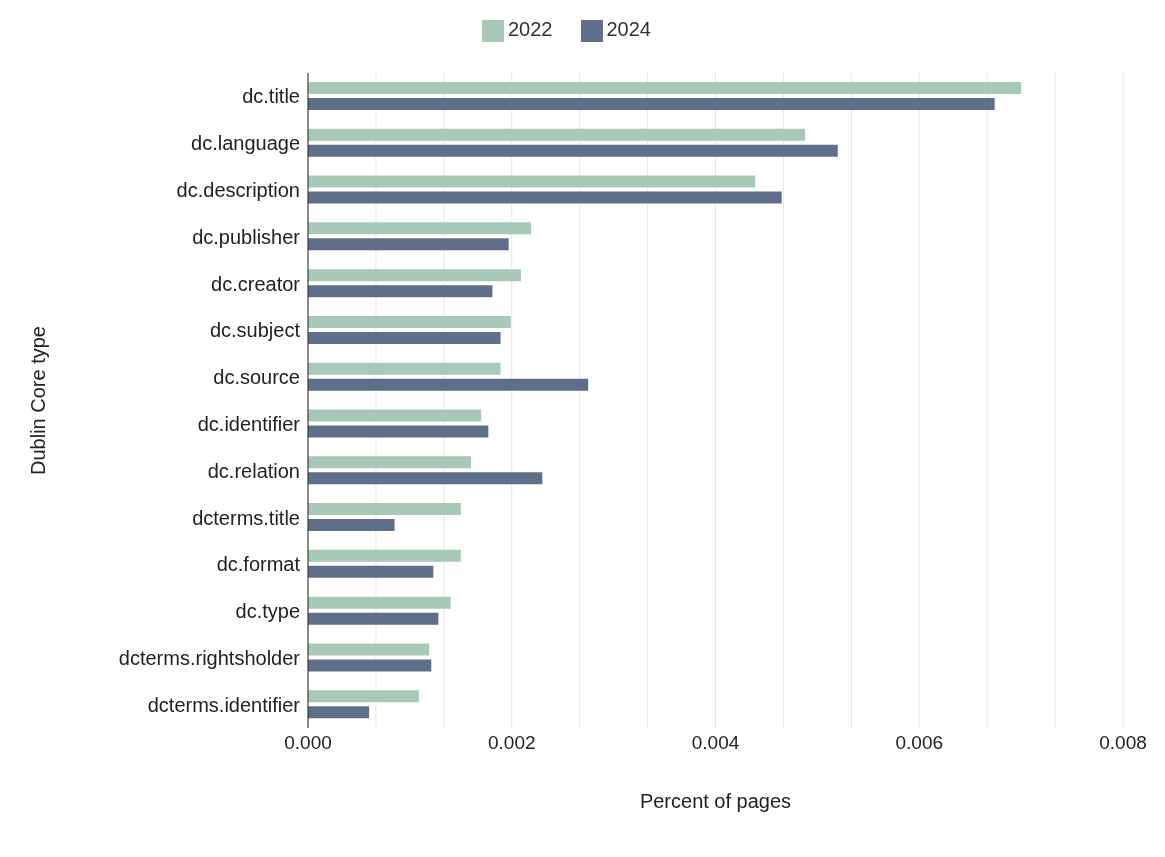 The width and height of the screenshot is (1165, 857). I want to click on y-tick-label: dc.title, so click(271, 96).